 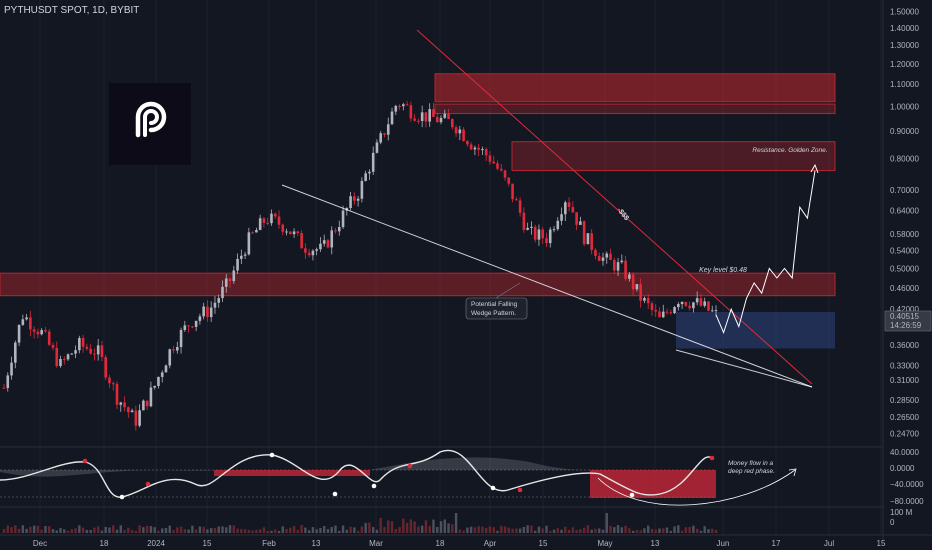 What do you see at coordinates (904, 45) in the screenshot?
I see `price-tick-label: 1.30000` at bounding box center [904, 45].